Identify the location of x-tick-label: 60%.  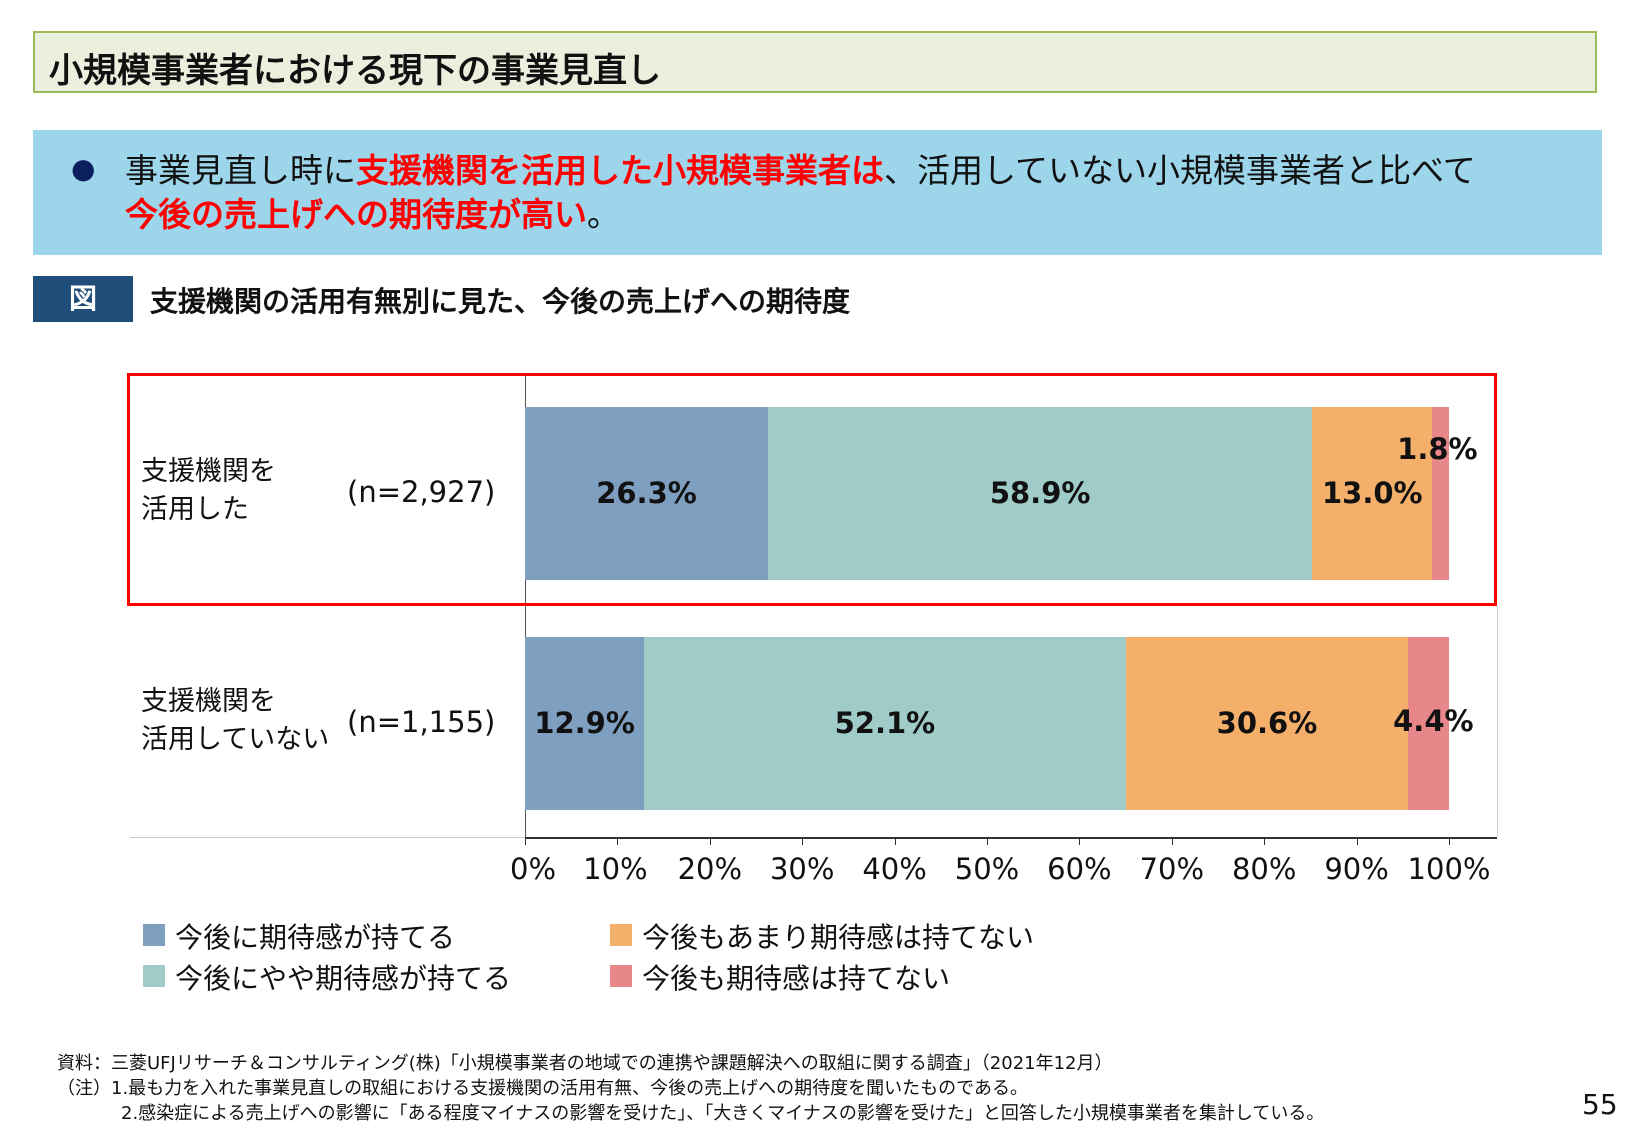
(1079, 869).